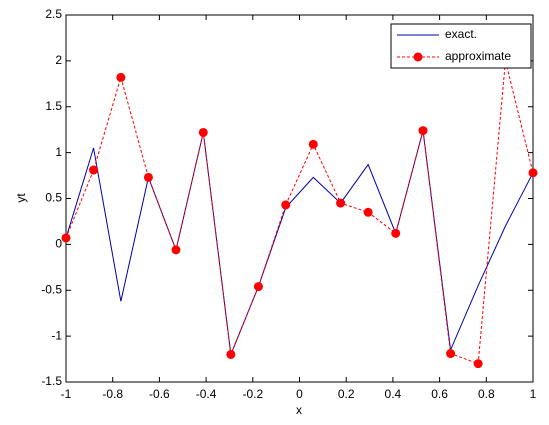 Image resolution: width=549 pixels, height=425 pixels. Describe the element at coordinates (299, 410) in the screenshot. I see `x-axis-label: x` at that location.